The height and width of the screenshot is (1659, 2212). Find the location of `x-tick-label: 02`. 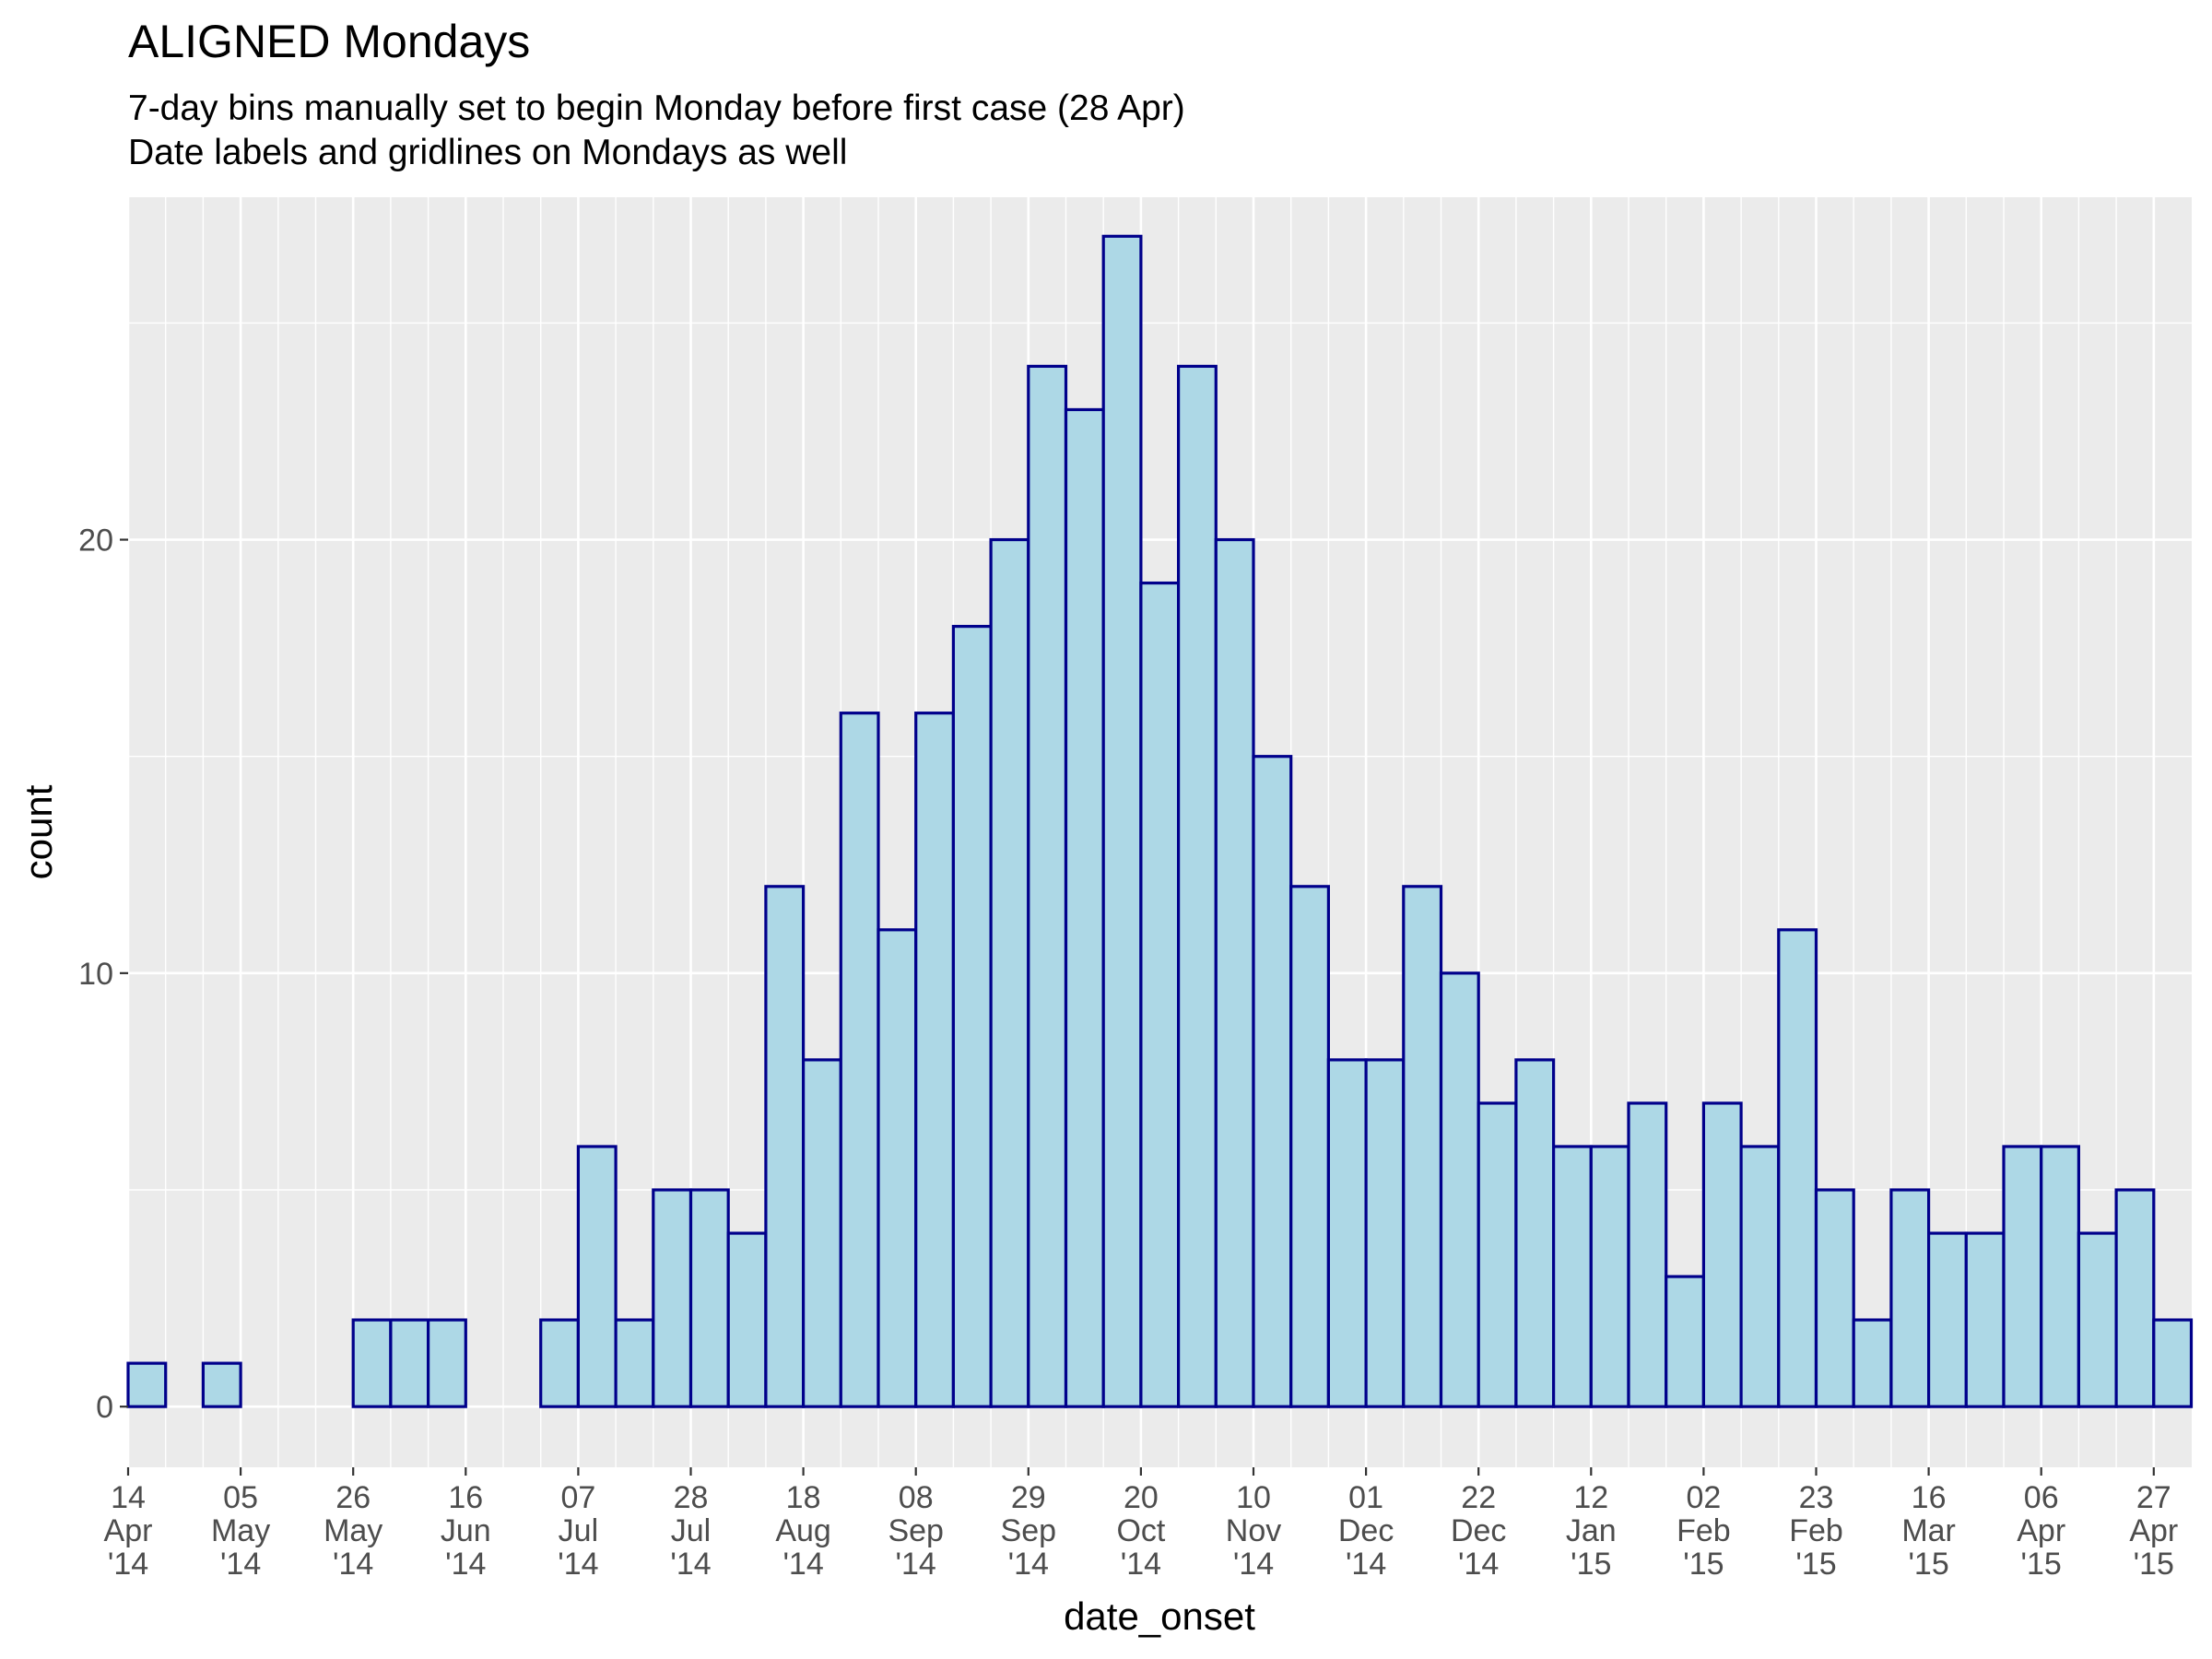

x-tick-label: 02 is located at coordinates (1703, 1497).